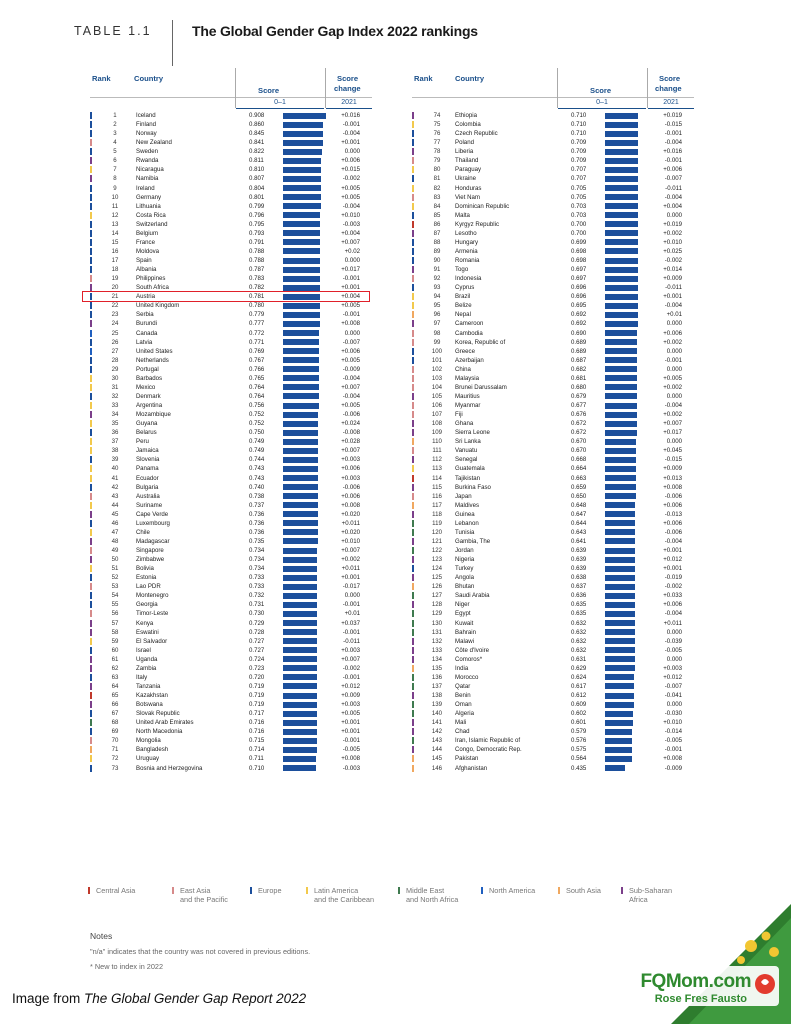  I want to click on score-change-cell: +0.003, so click(350, 705).